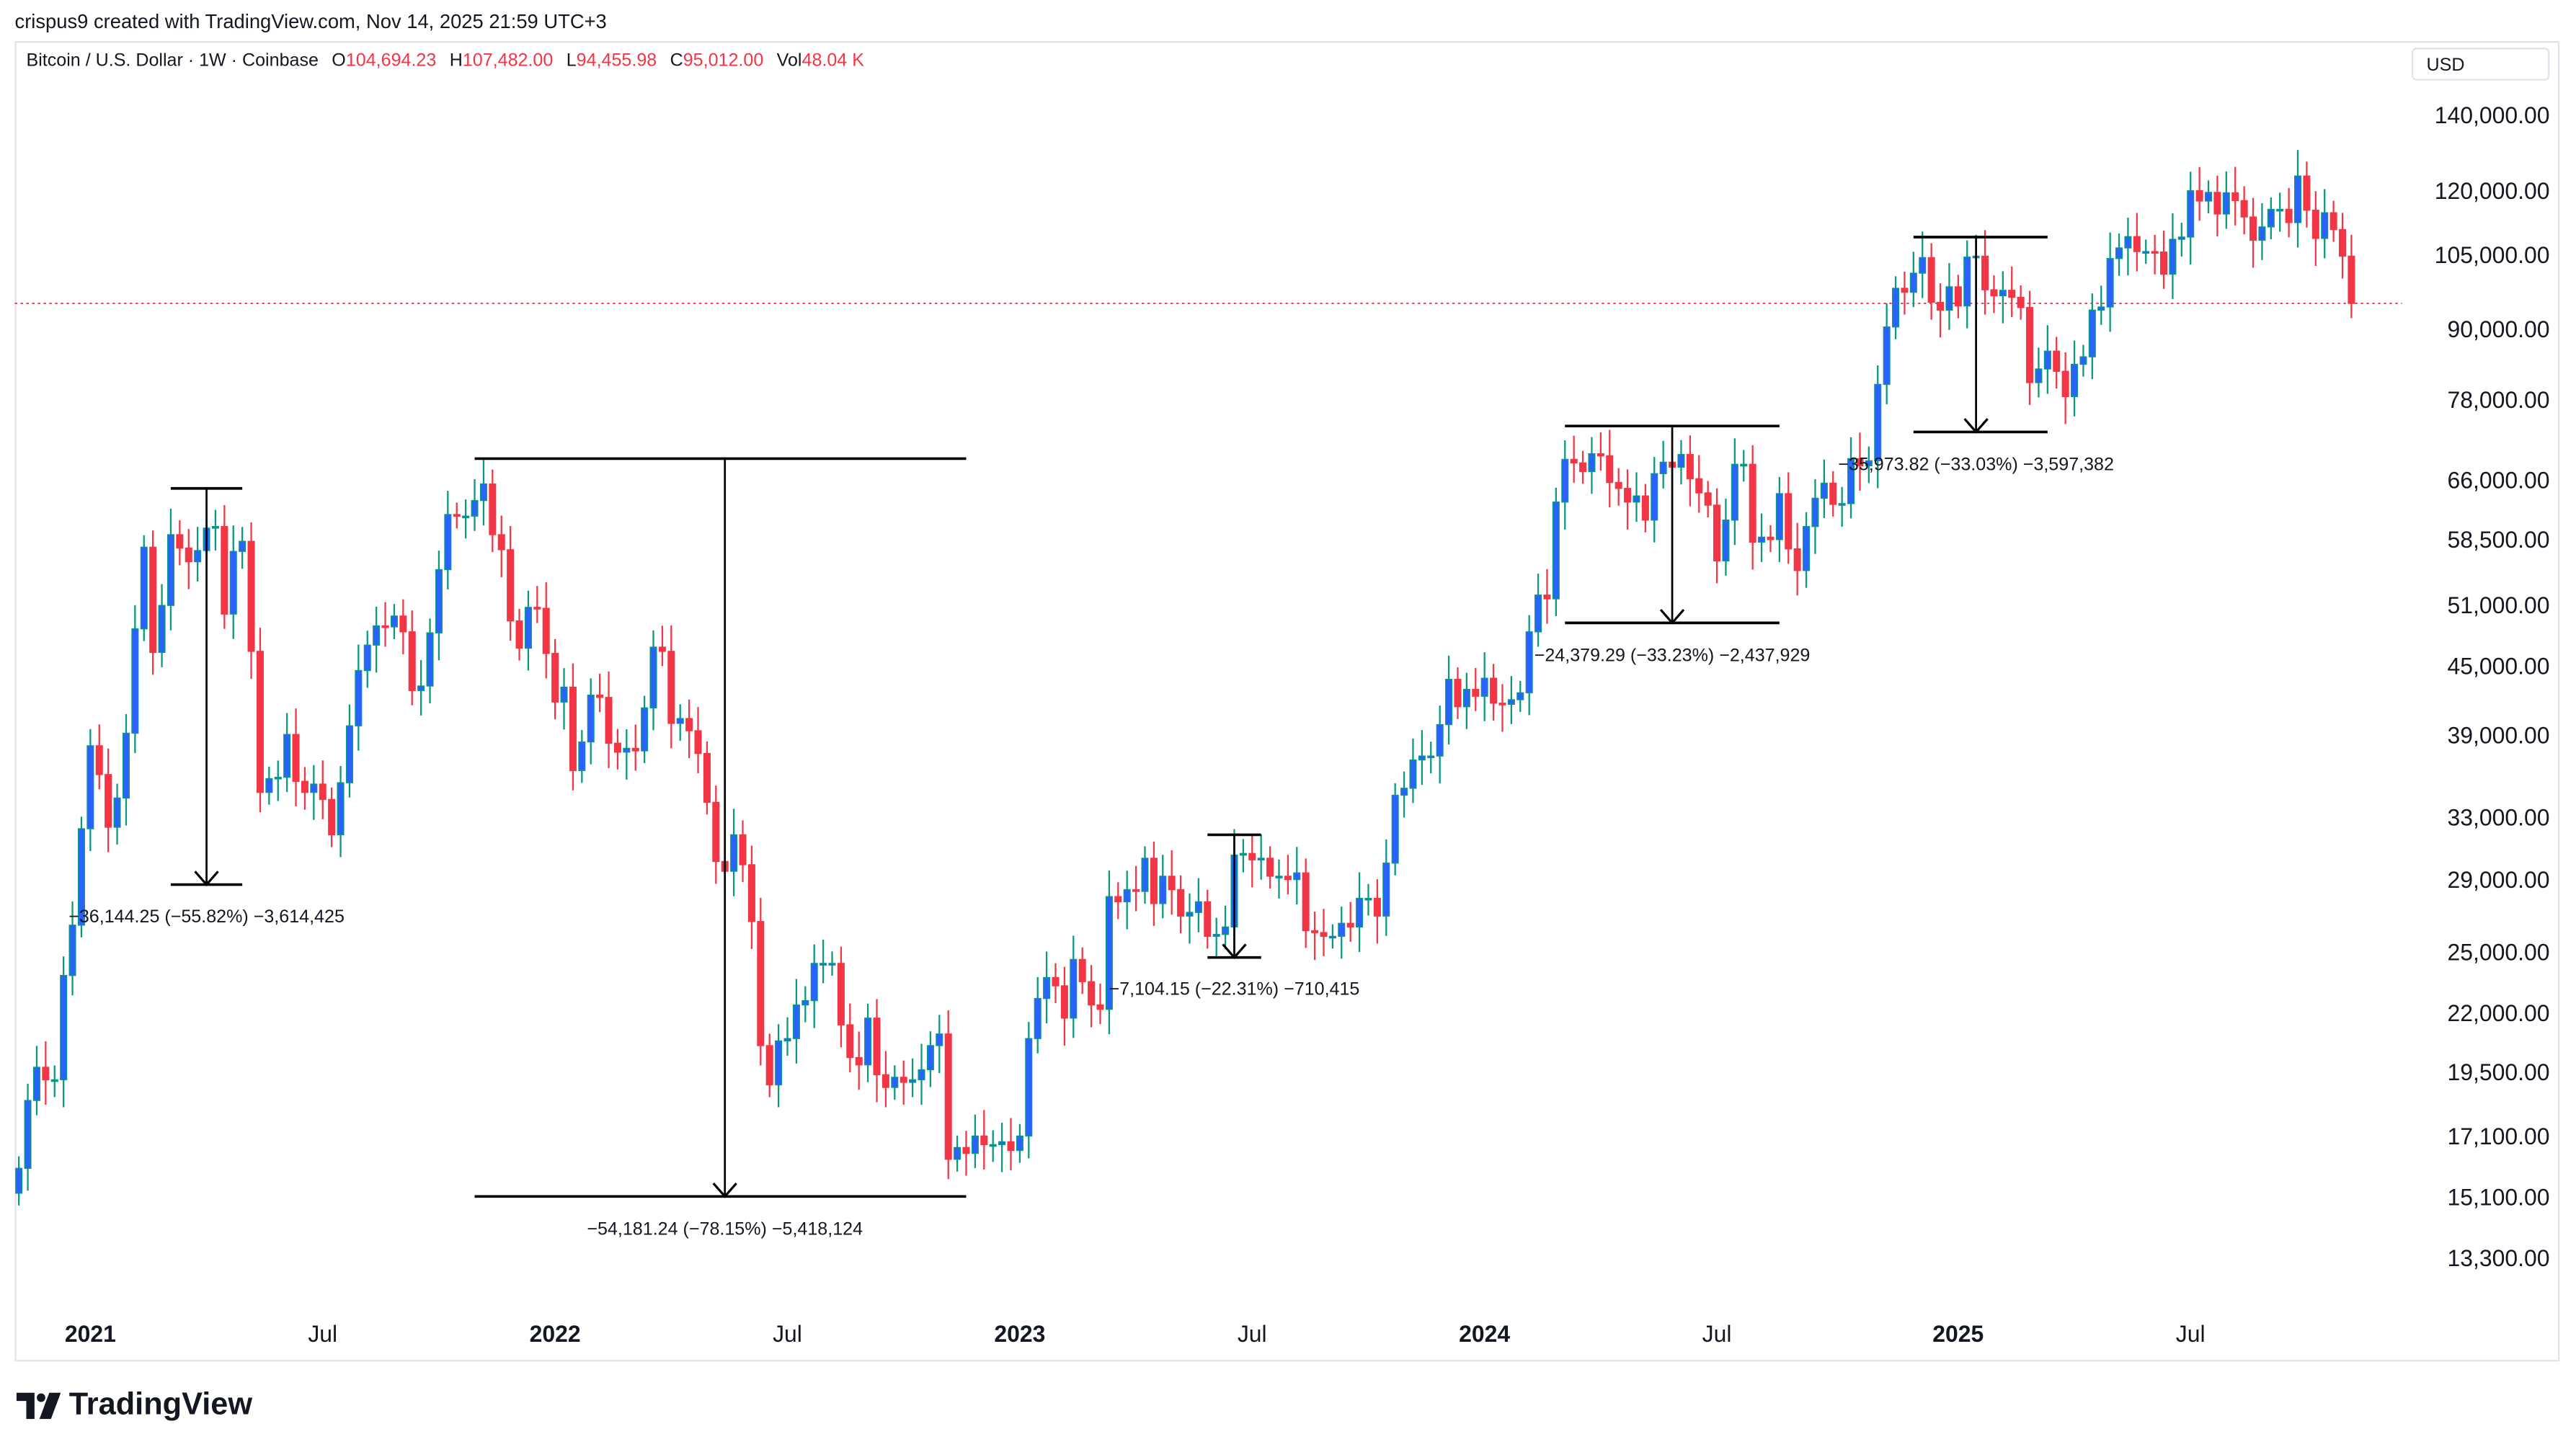 The width and height of the screenshot is (2576, 1447). I want to click on y-tick-label: 78,000.00, so click(2498, 399).